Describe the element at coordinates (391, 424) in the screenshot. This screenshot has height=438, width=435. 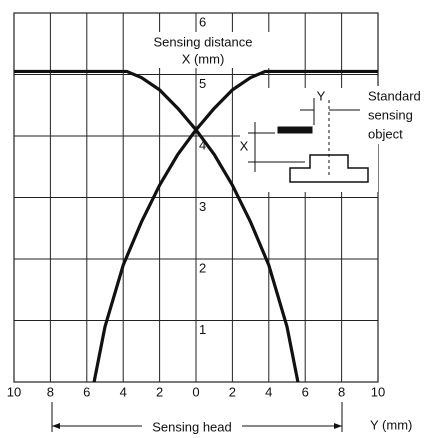
I see `x-axis-label: Y (mm)` at that location.